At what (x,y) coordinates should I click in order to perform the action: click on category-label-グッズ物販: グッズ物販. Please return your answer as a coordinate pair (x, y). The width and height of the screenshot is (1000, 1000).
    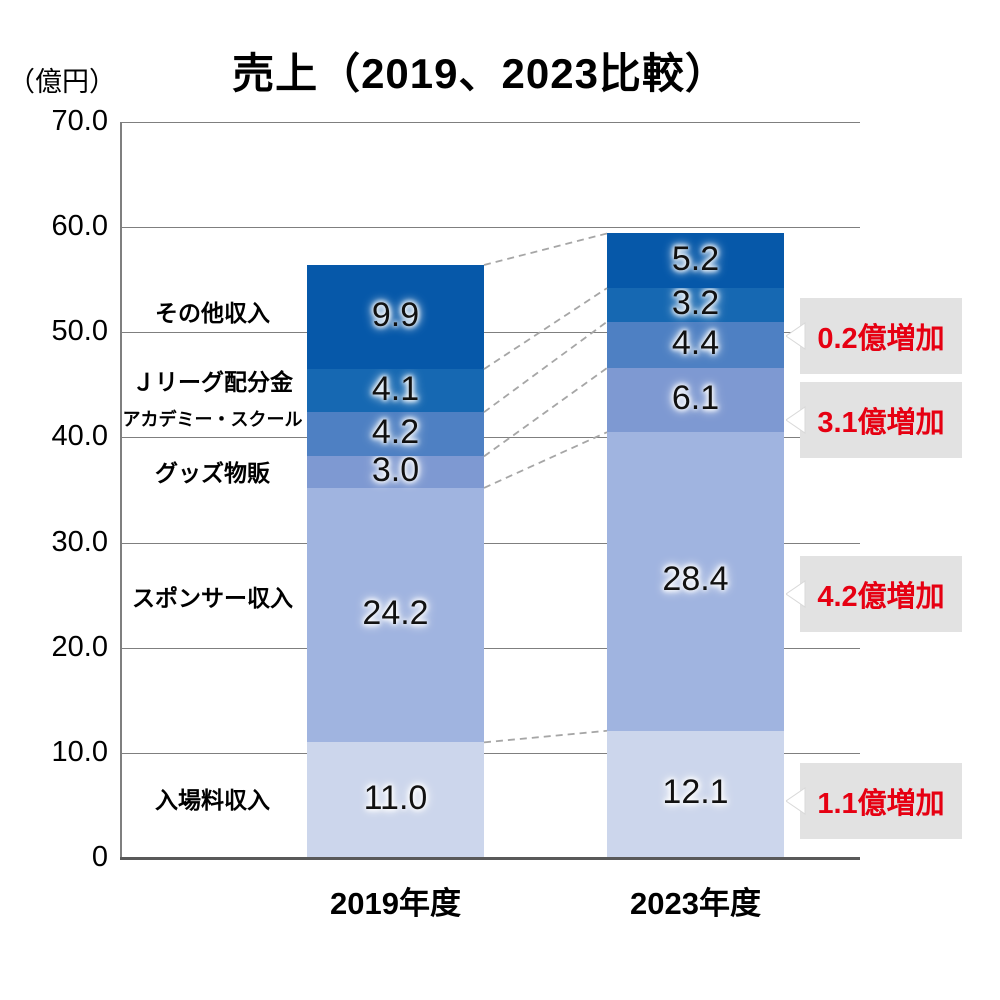
    Looking at the image, I should click on (212, 472).